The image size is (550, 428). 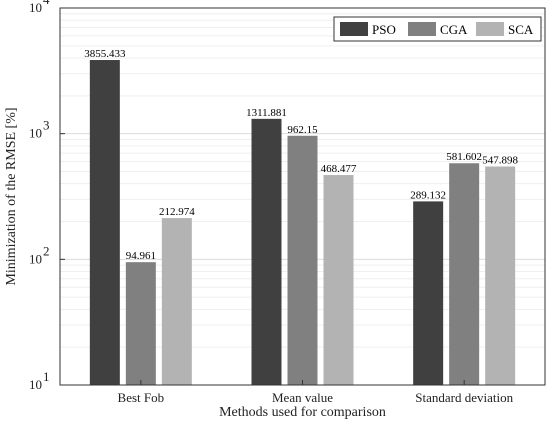 What do you see at coordinates (11, 196) in the screenshot?
I see `y-axis-title: Minimization of the RMSE [%]` at bounding box center [11, 196].